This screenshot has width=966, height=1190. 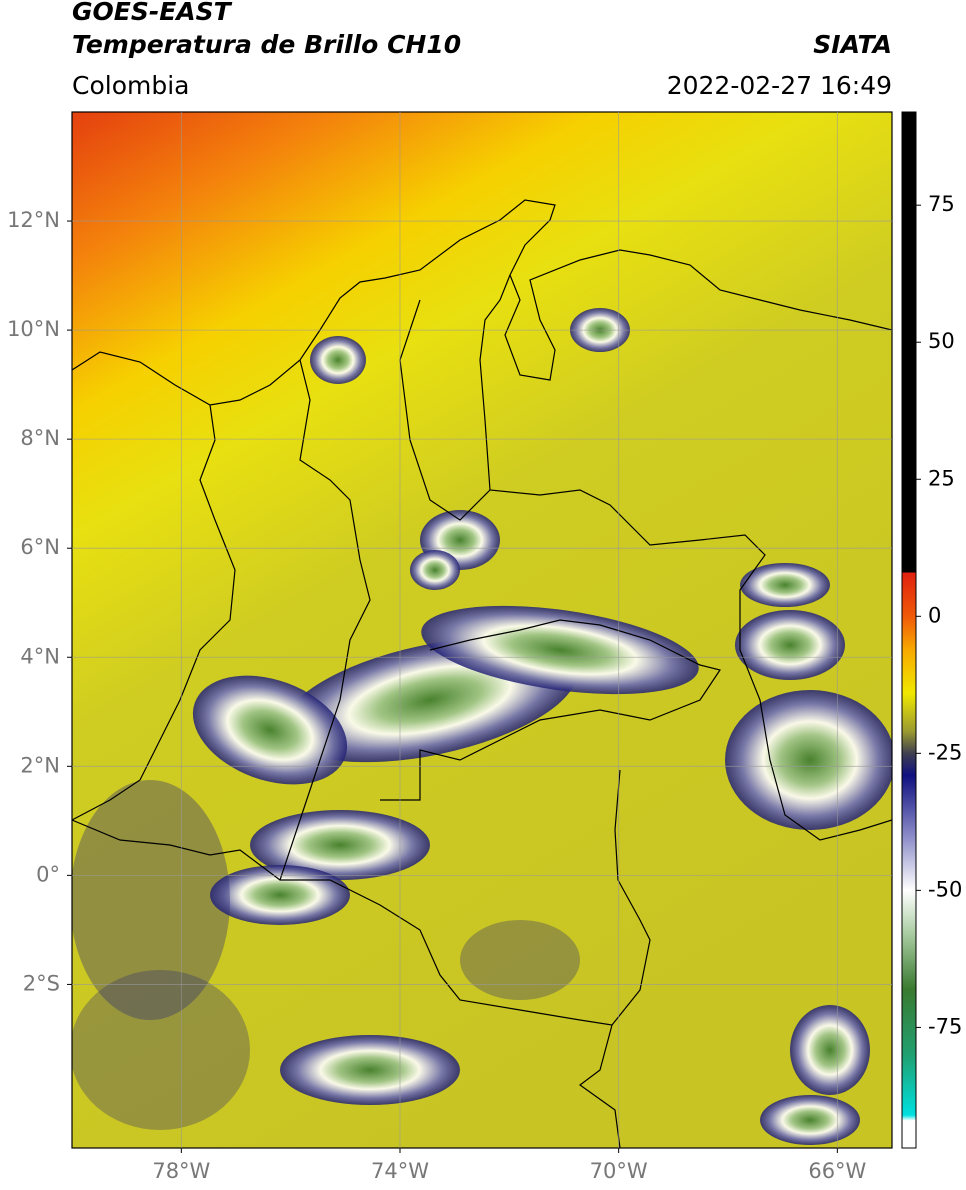 What do you see at coordinates (934, 615) in the screenshot?
I see `colorbar-tick-label: 0` at bounding box center [934, 615].